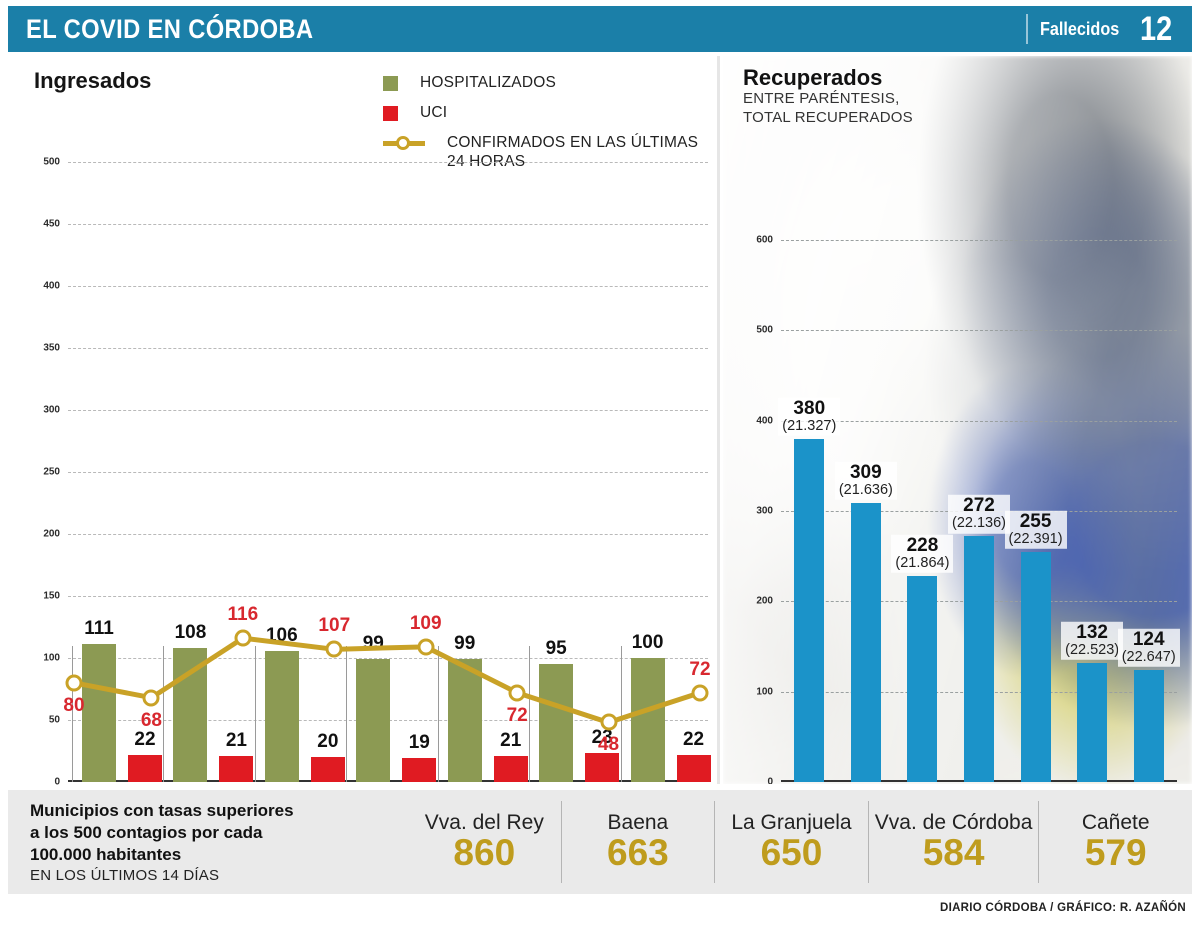 The height and width of the screenshot is (929, 1200). What do you see at coordinates (51, 472) in the screenshot?
I see `y-axis-tick: 250` at bounding box center [51, 472].